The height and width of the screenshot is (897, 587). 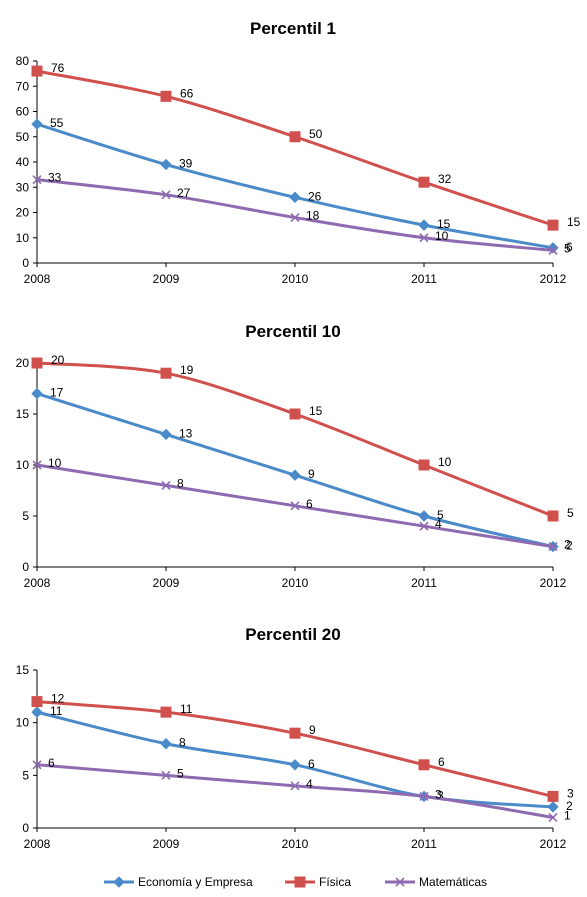 What do you see at coordinates (444, 224) in the screenshot?
I see `data-label: 15` at bounding box center [444, 224].